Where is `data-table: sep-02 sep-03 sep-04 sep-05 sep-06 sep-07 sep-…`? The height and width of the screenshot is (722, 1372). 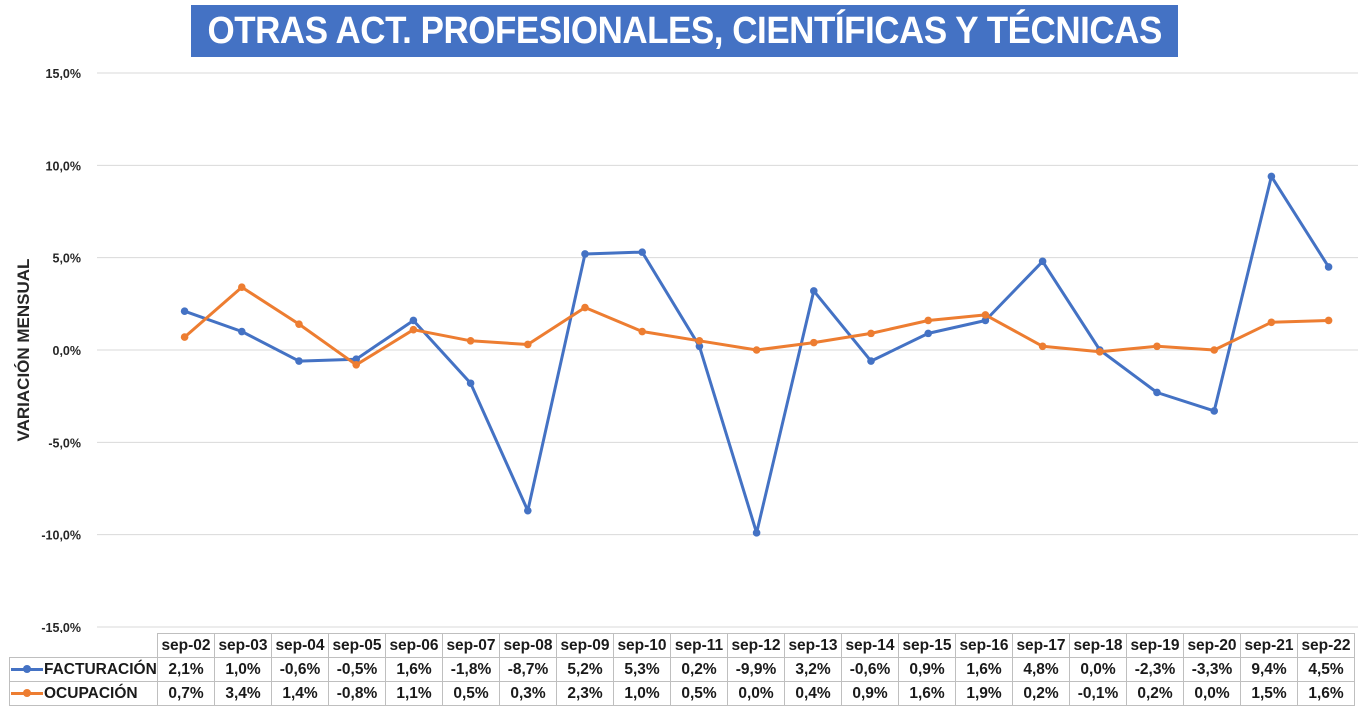 data-table: sep-02 sep-03 sep-04 sep-05 sep-06 sep-07 sep-… is located at coordinates (682, 669).